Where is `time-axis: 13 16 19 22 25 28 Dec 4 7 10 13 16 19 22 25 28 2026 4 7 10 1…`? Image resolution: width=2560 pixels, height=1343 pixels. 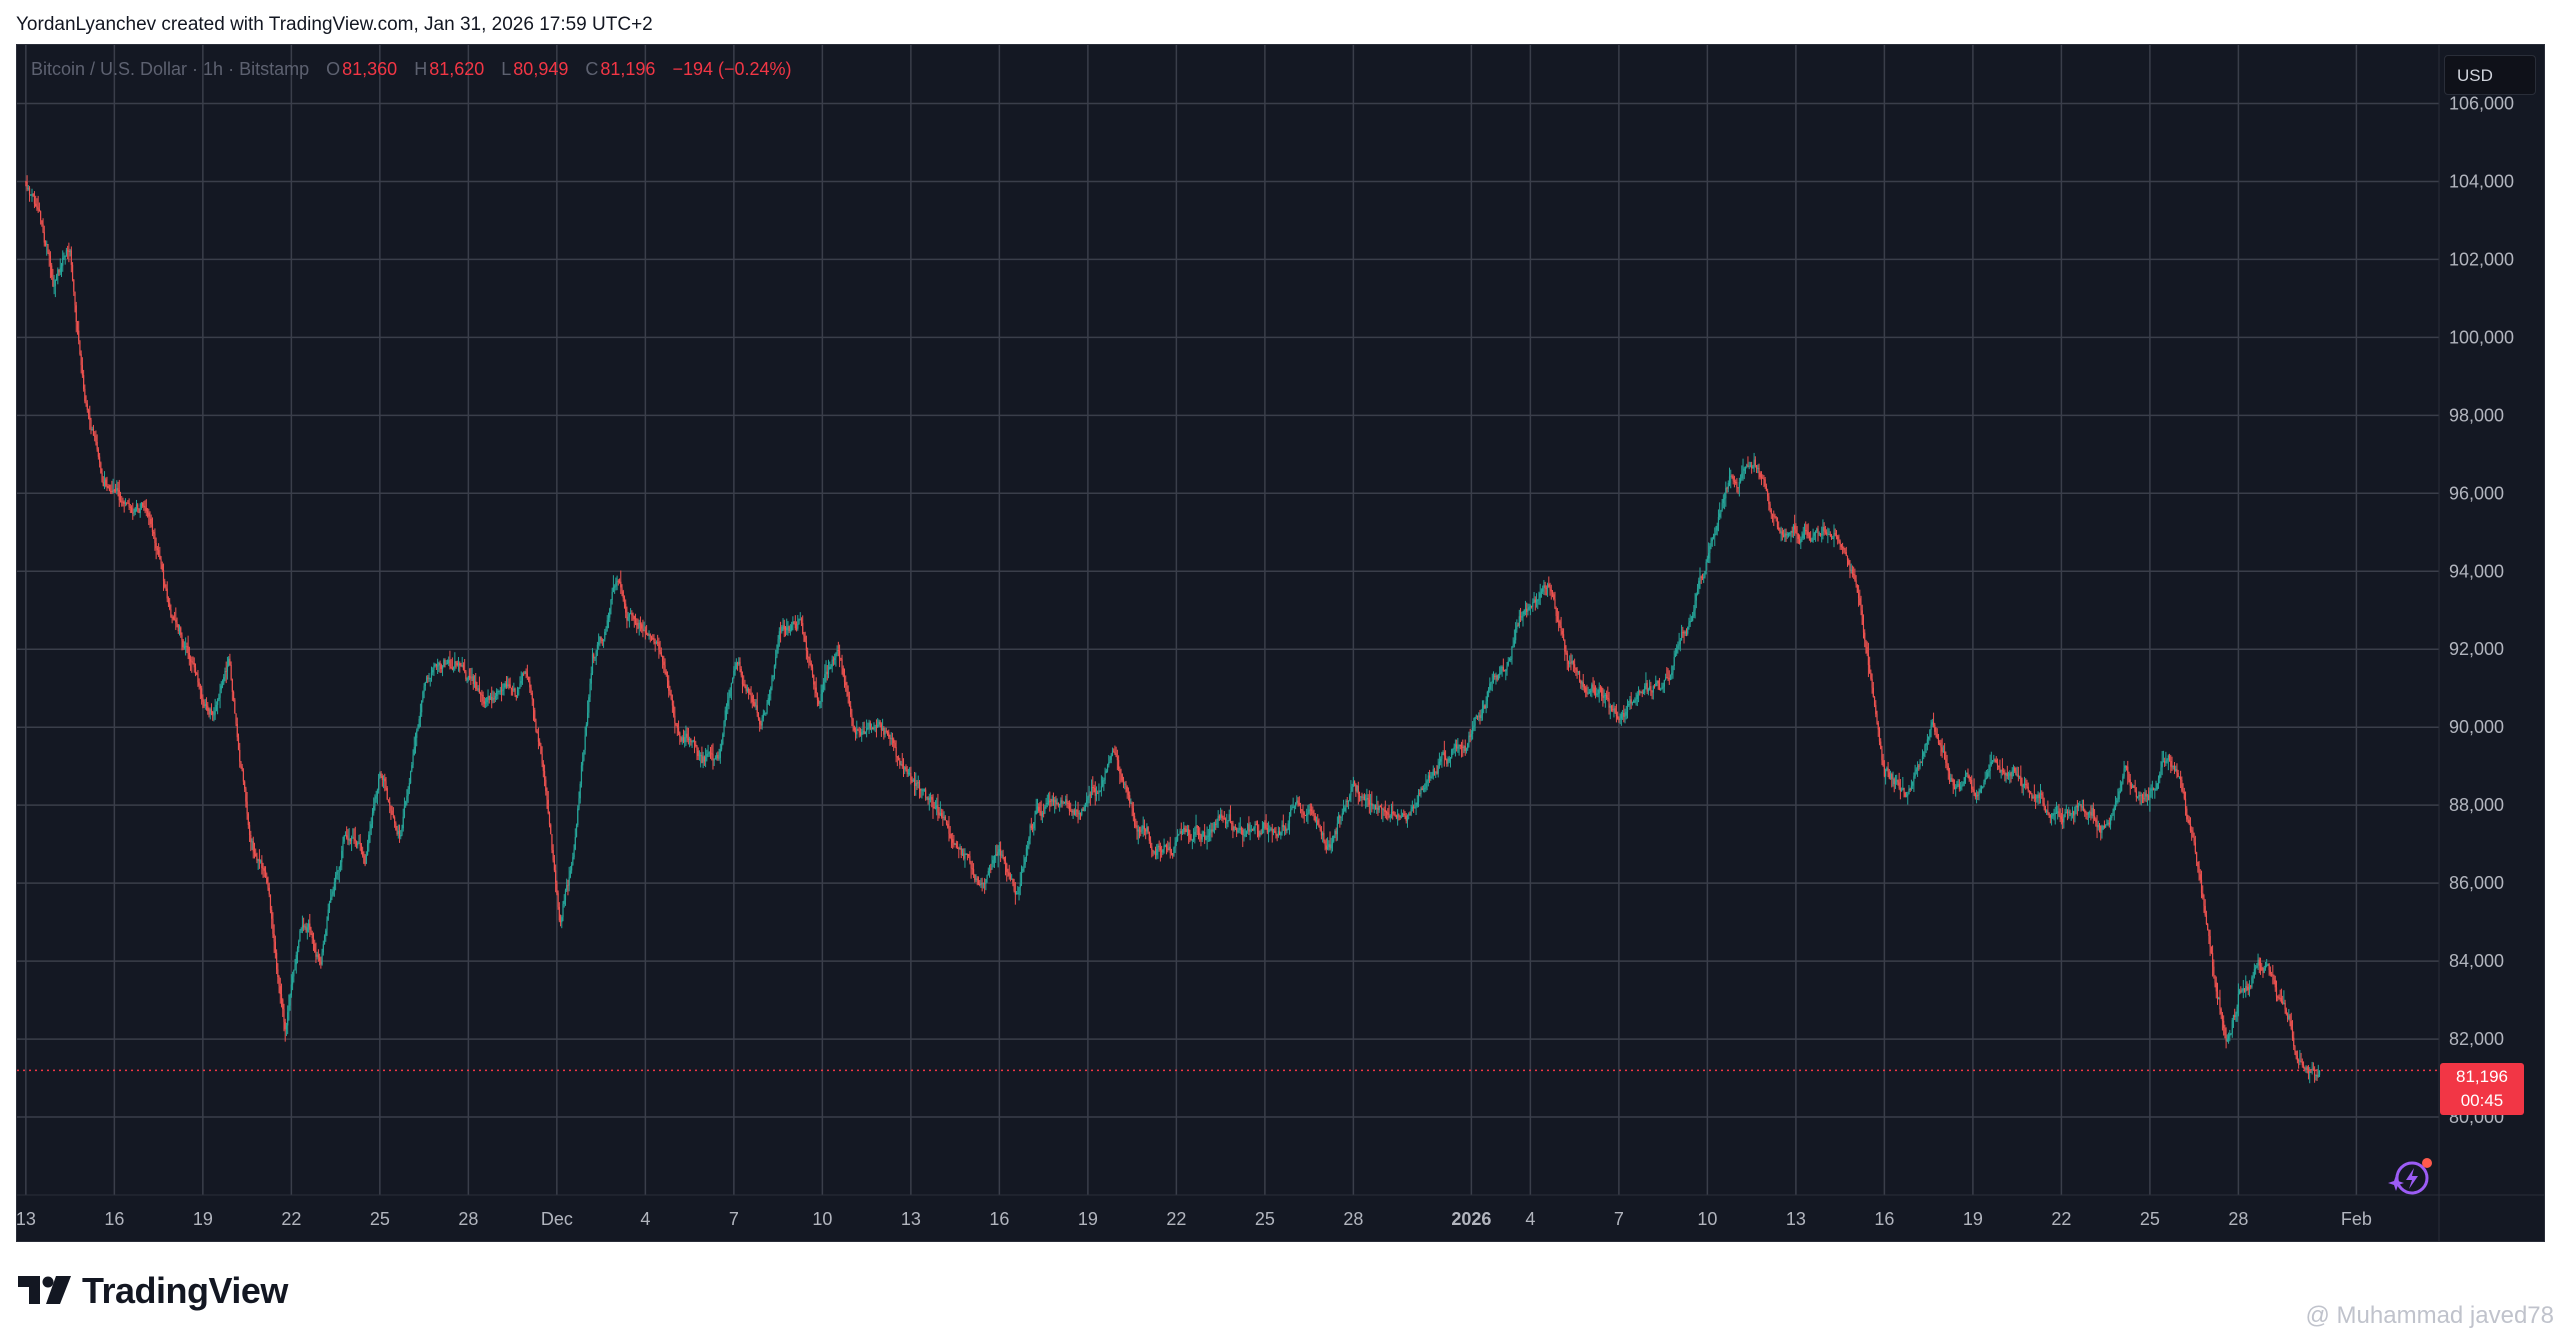 time-axis: 13 16 19 22 25 28 Dec 4 7 10 13 16 19 22 25 28 2026 4 7 10 1… is located at coordinates (1194, 1219).